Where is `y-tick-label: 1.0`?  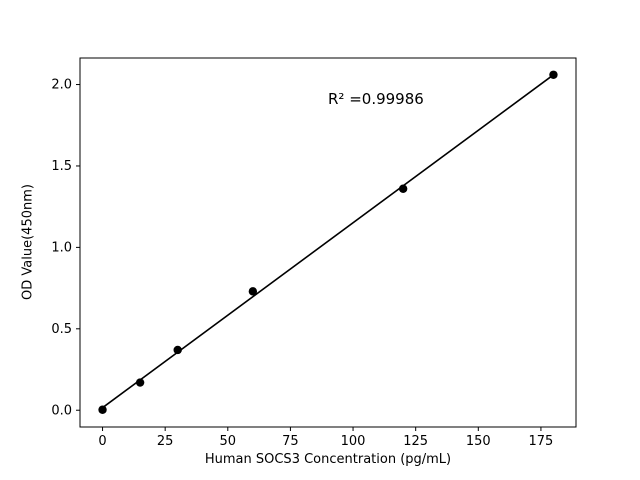
y-tick-label: 1.0 is located at coordinates (61, 248).